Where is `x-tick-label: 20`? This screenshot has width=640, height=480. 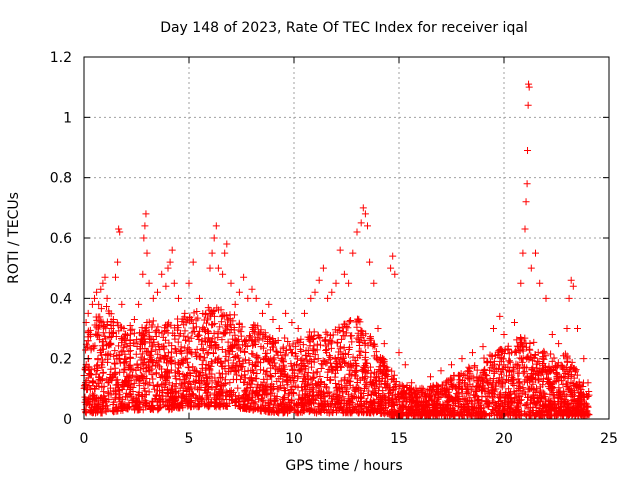
x-tick-label: 20 is located at coordinates (504, 439).